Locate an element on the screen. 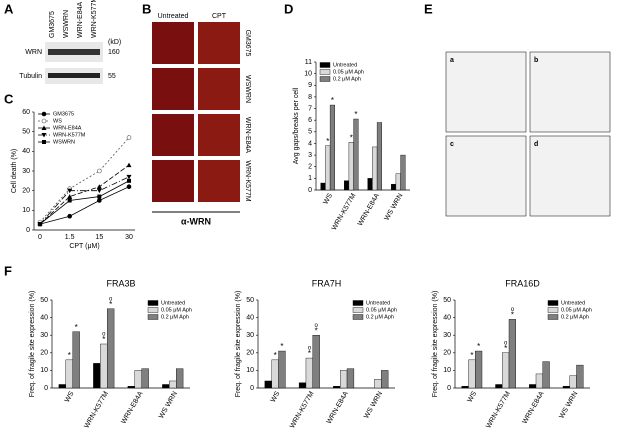 The width and height of the screenshot is (624, 447). line-label: GM3675 is located at coordinates (247, 43).